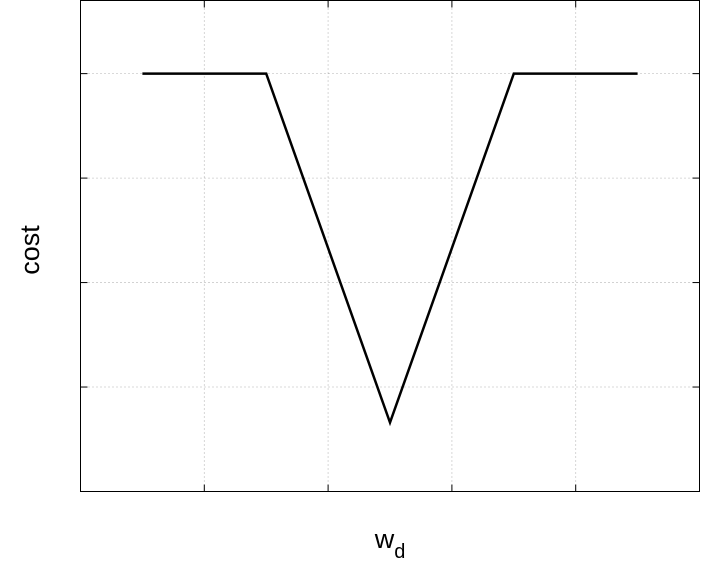  I want to click on x-label-subscript: d, so click(399, 551).